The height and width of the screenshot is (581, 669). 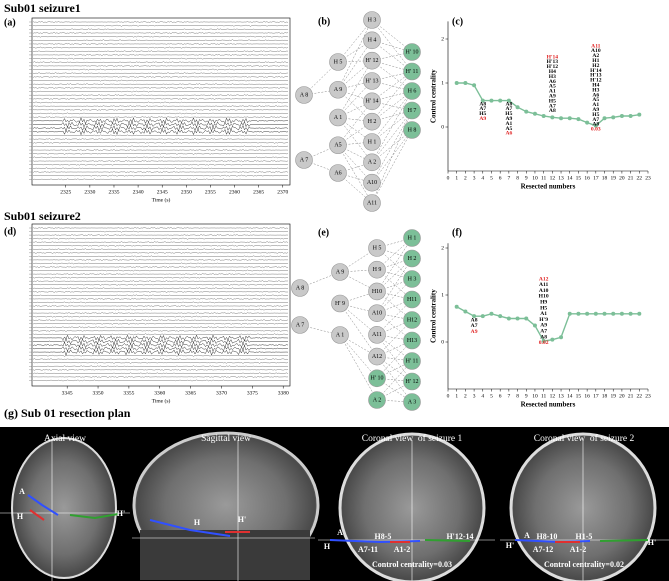 What do you see at coordinates (548, 324) in the screenshot?
I see `series-line` at bounding box center [548, 324].